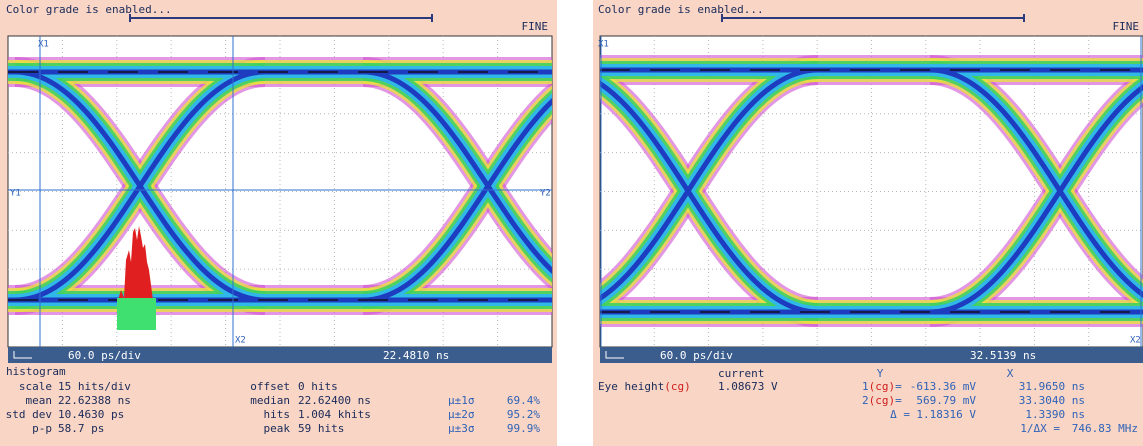 This screenshot has width=1143, height=446. What do you see at coordinates (91, 414) in the screenshot?
I see `readout-cell: 10.4630 ps` at bounding box center [91, 414].